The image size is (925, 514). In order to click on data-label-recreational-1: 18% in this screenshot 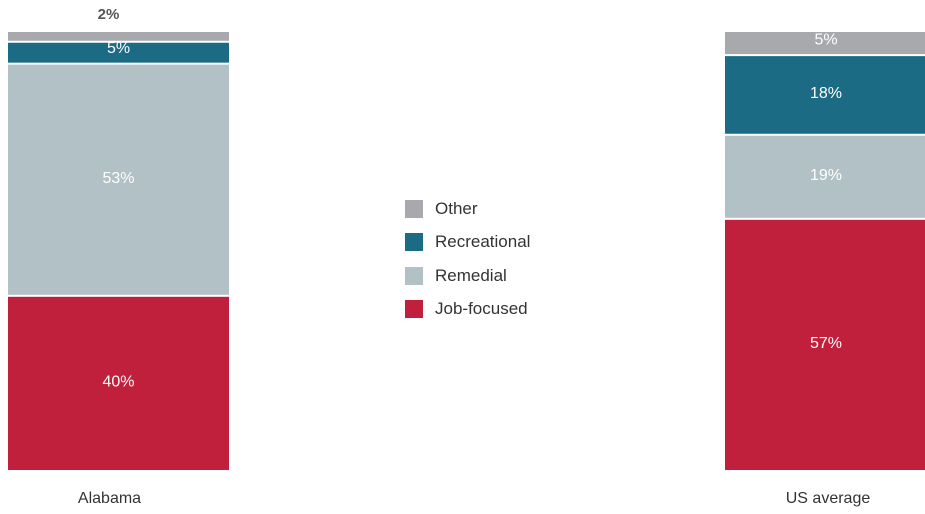, I will do `click(826, 93)`.